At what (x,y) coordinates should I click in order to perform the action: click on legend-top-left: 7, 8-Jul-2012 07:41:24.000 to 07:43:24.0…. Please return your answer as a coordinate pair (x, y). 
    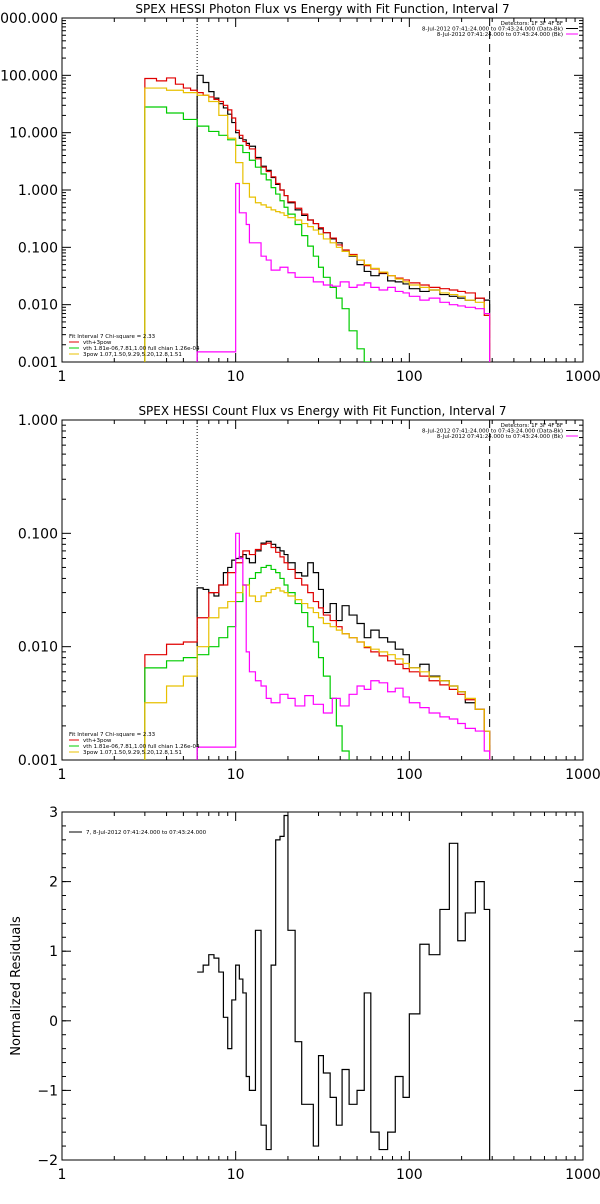
    Looking at the image, I should click on (138, 833).